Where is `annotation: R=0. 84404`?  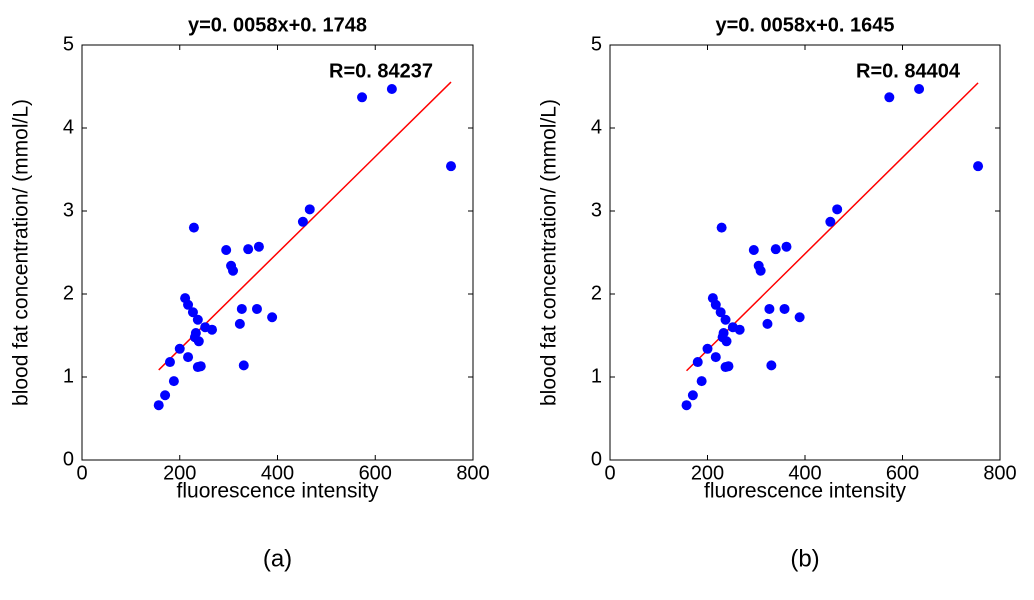
annotation: R=0. 84404 is located at coordinates (908, 71).